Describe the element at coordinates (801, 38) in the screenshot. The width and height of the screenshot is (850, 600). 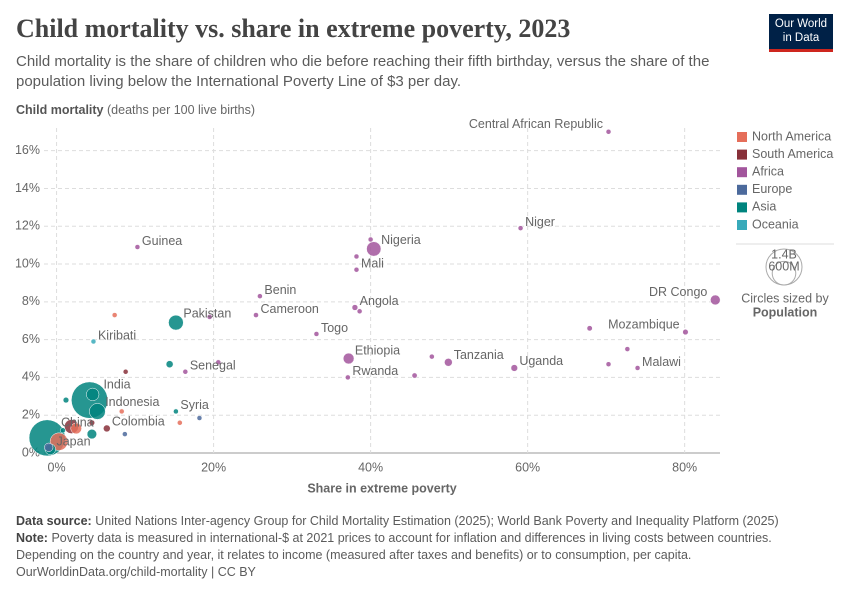
I see `logo-line: in Data` at that location.